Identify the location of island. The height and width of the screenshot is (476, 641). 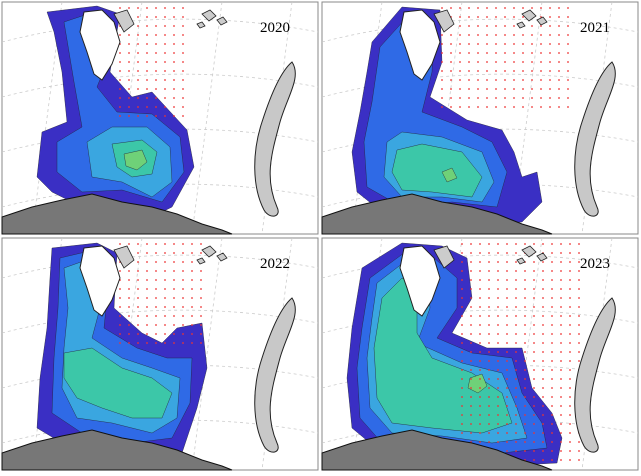
(444, 21).